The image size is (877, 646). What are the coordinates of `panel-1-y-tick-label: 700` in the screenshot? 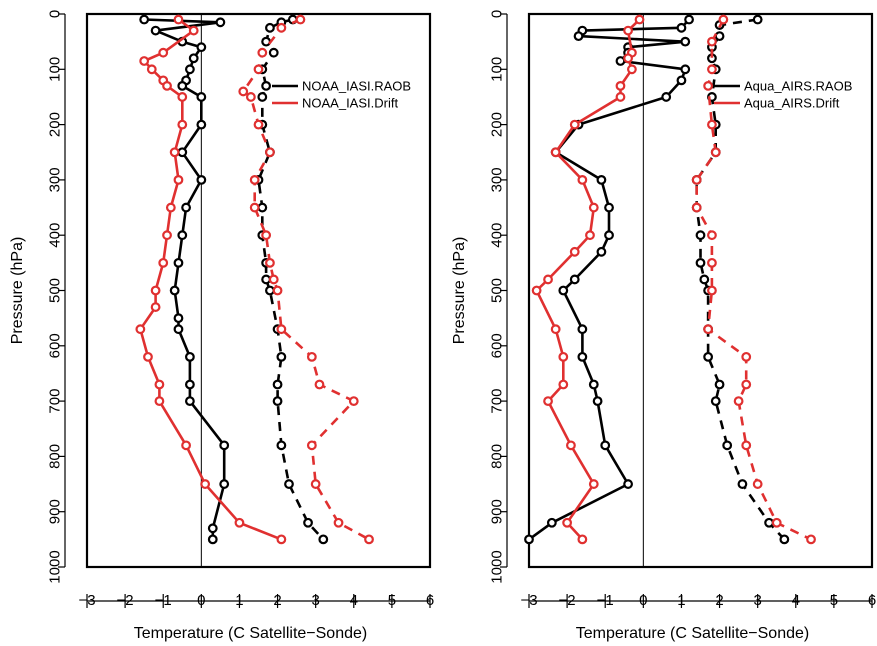 It's located at (55, 401).